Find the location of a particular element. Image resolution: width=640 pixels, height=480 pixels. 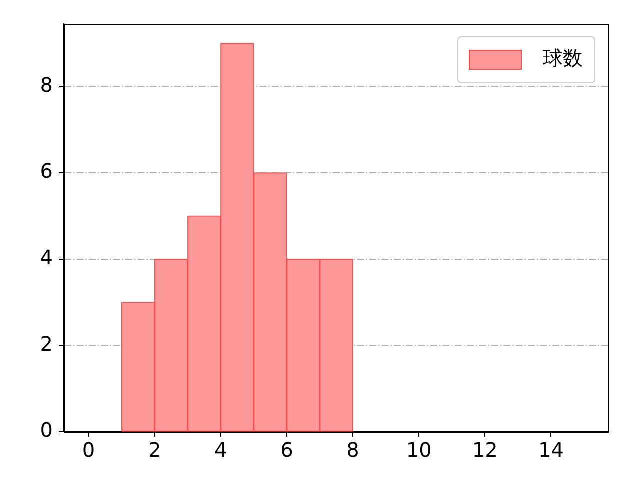

y-tick-label: 6 is located at coordinates (46, 171).